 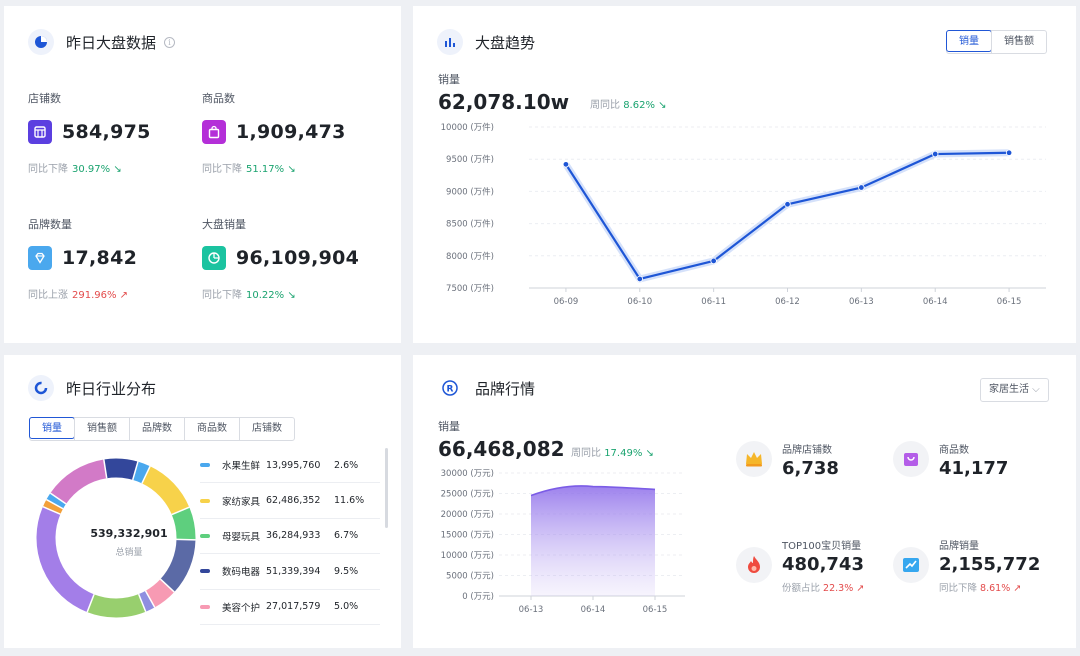 I want to click on stat-change: 同比下降 10.22% ↘, so click(x=249, y=295).